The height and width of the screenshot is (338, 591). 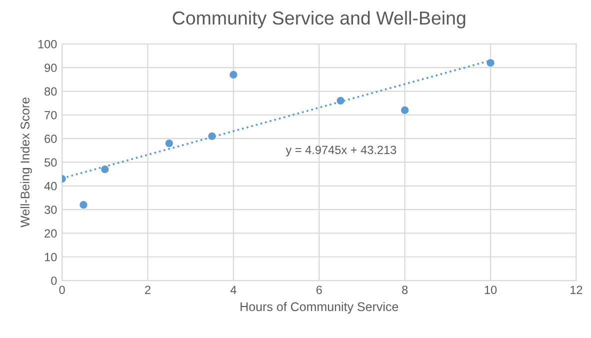 I want to click on y-tick-label: 60, so click(x=50, y=138).